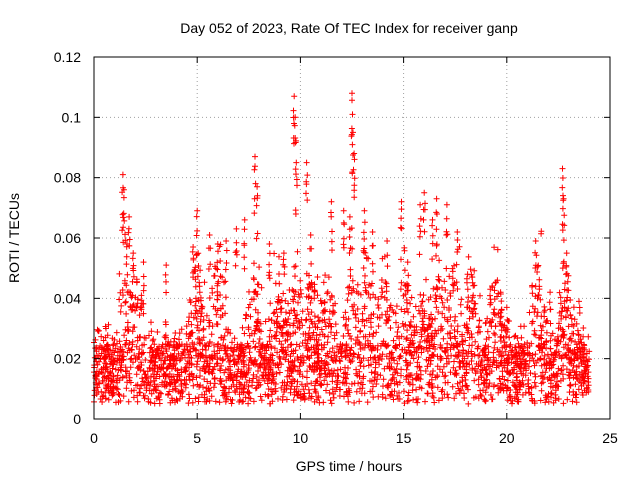 This screenshot has width=640, height=480. Describe the element at coordinates (67, 298) in the screenshot. I see `y-tick-label: 0.04` at that location.